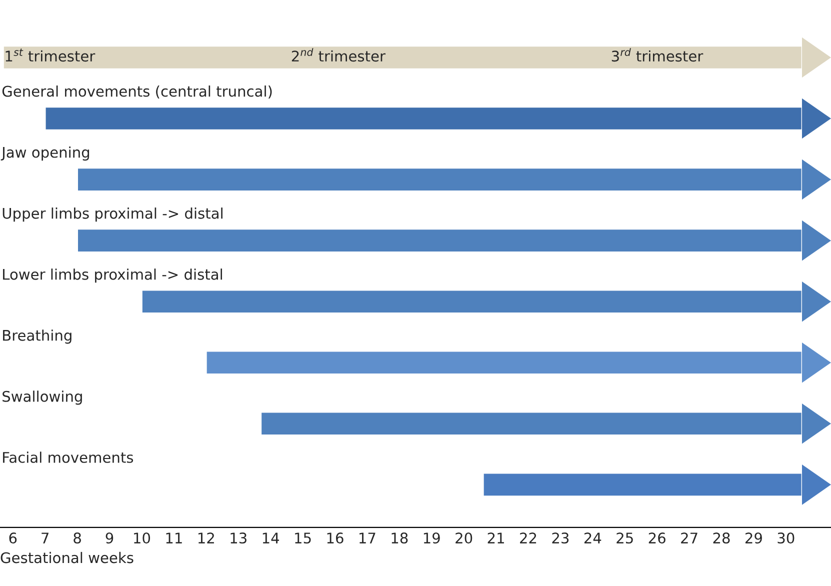 This screenshot has width=831, height=586. I want to click on x-tick-label: 28, so click(721, 538).